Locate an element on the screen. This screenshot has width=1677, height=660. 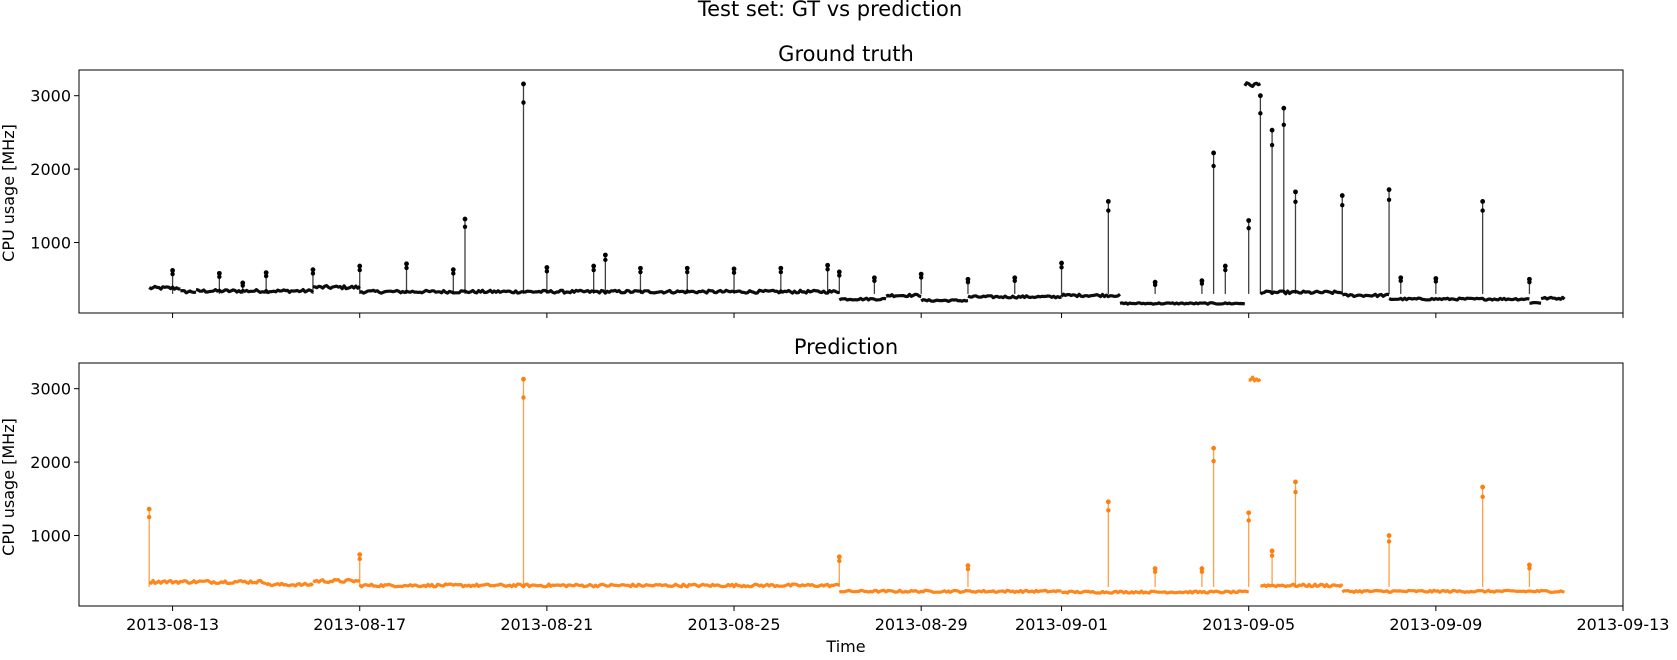
ground-truth-ylabel: CPU usage [MHz] is located at coordinates (9, 193).